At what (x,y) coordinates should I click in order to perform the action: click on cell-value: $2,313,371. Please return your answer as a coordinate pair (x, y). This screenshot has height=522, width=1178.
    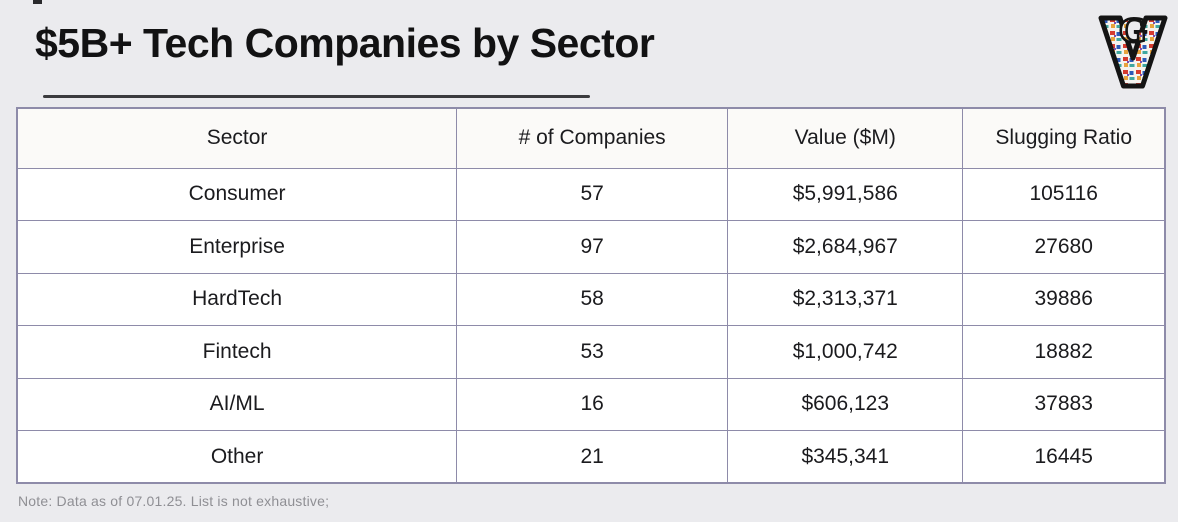
    Looking at the image, I should click on (845, 299).